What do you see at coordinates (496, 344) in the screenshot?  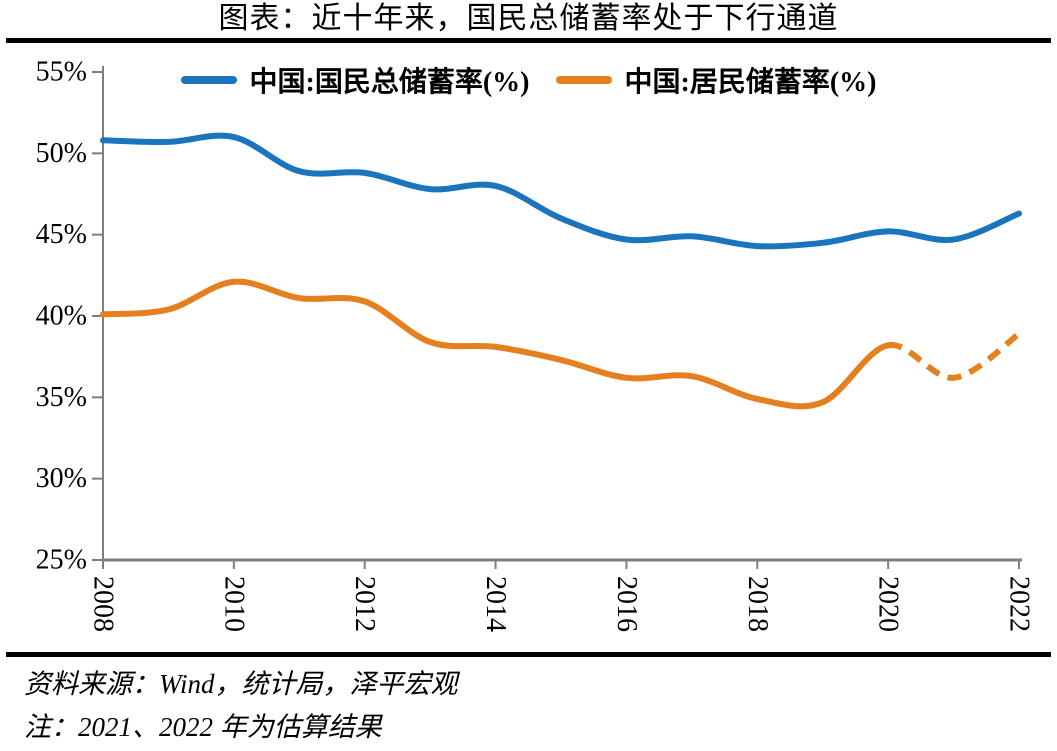 I see `series-line-1-solid` at bounding box center [496, 344].